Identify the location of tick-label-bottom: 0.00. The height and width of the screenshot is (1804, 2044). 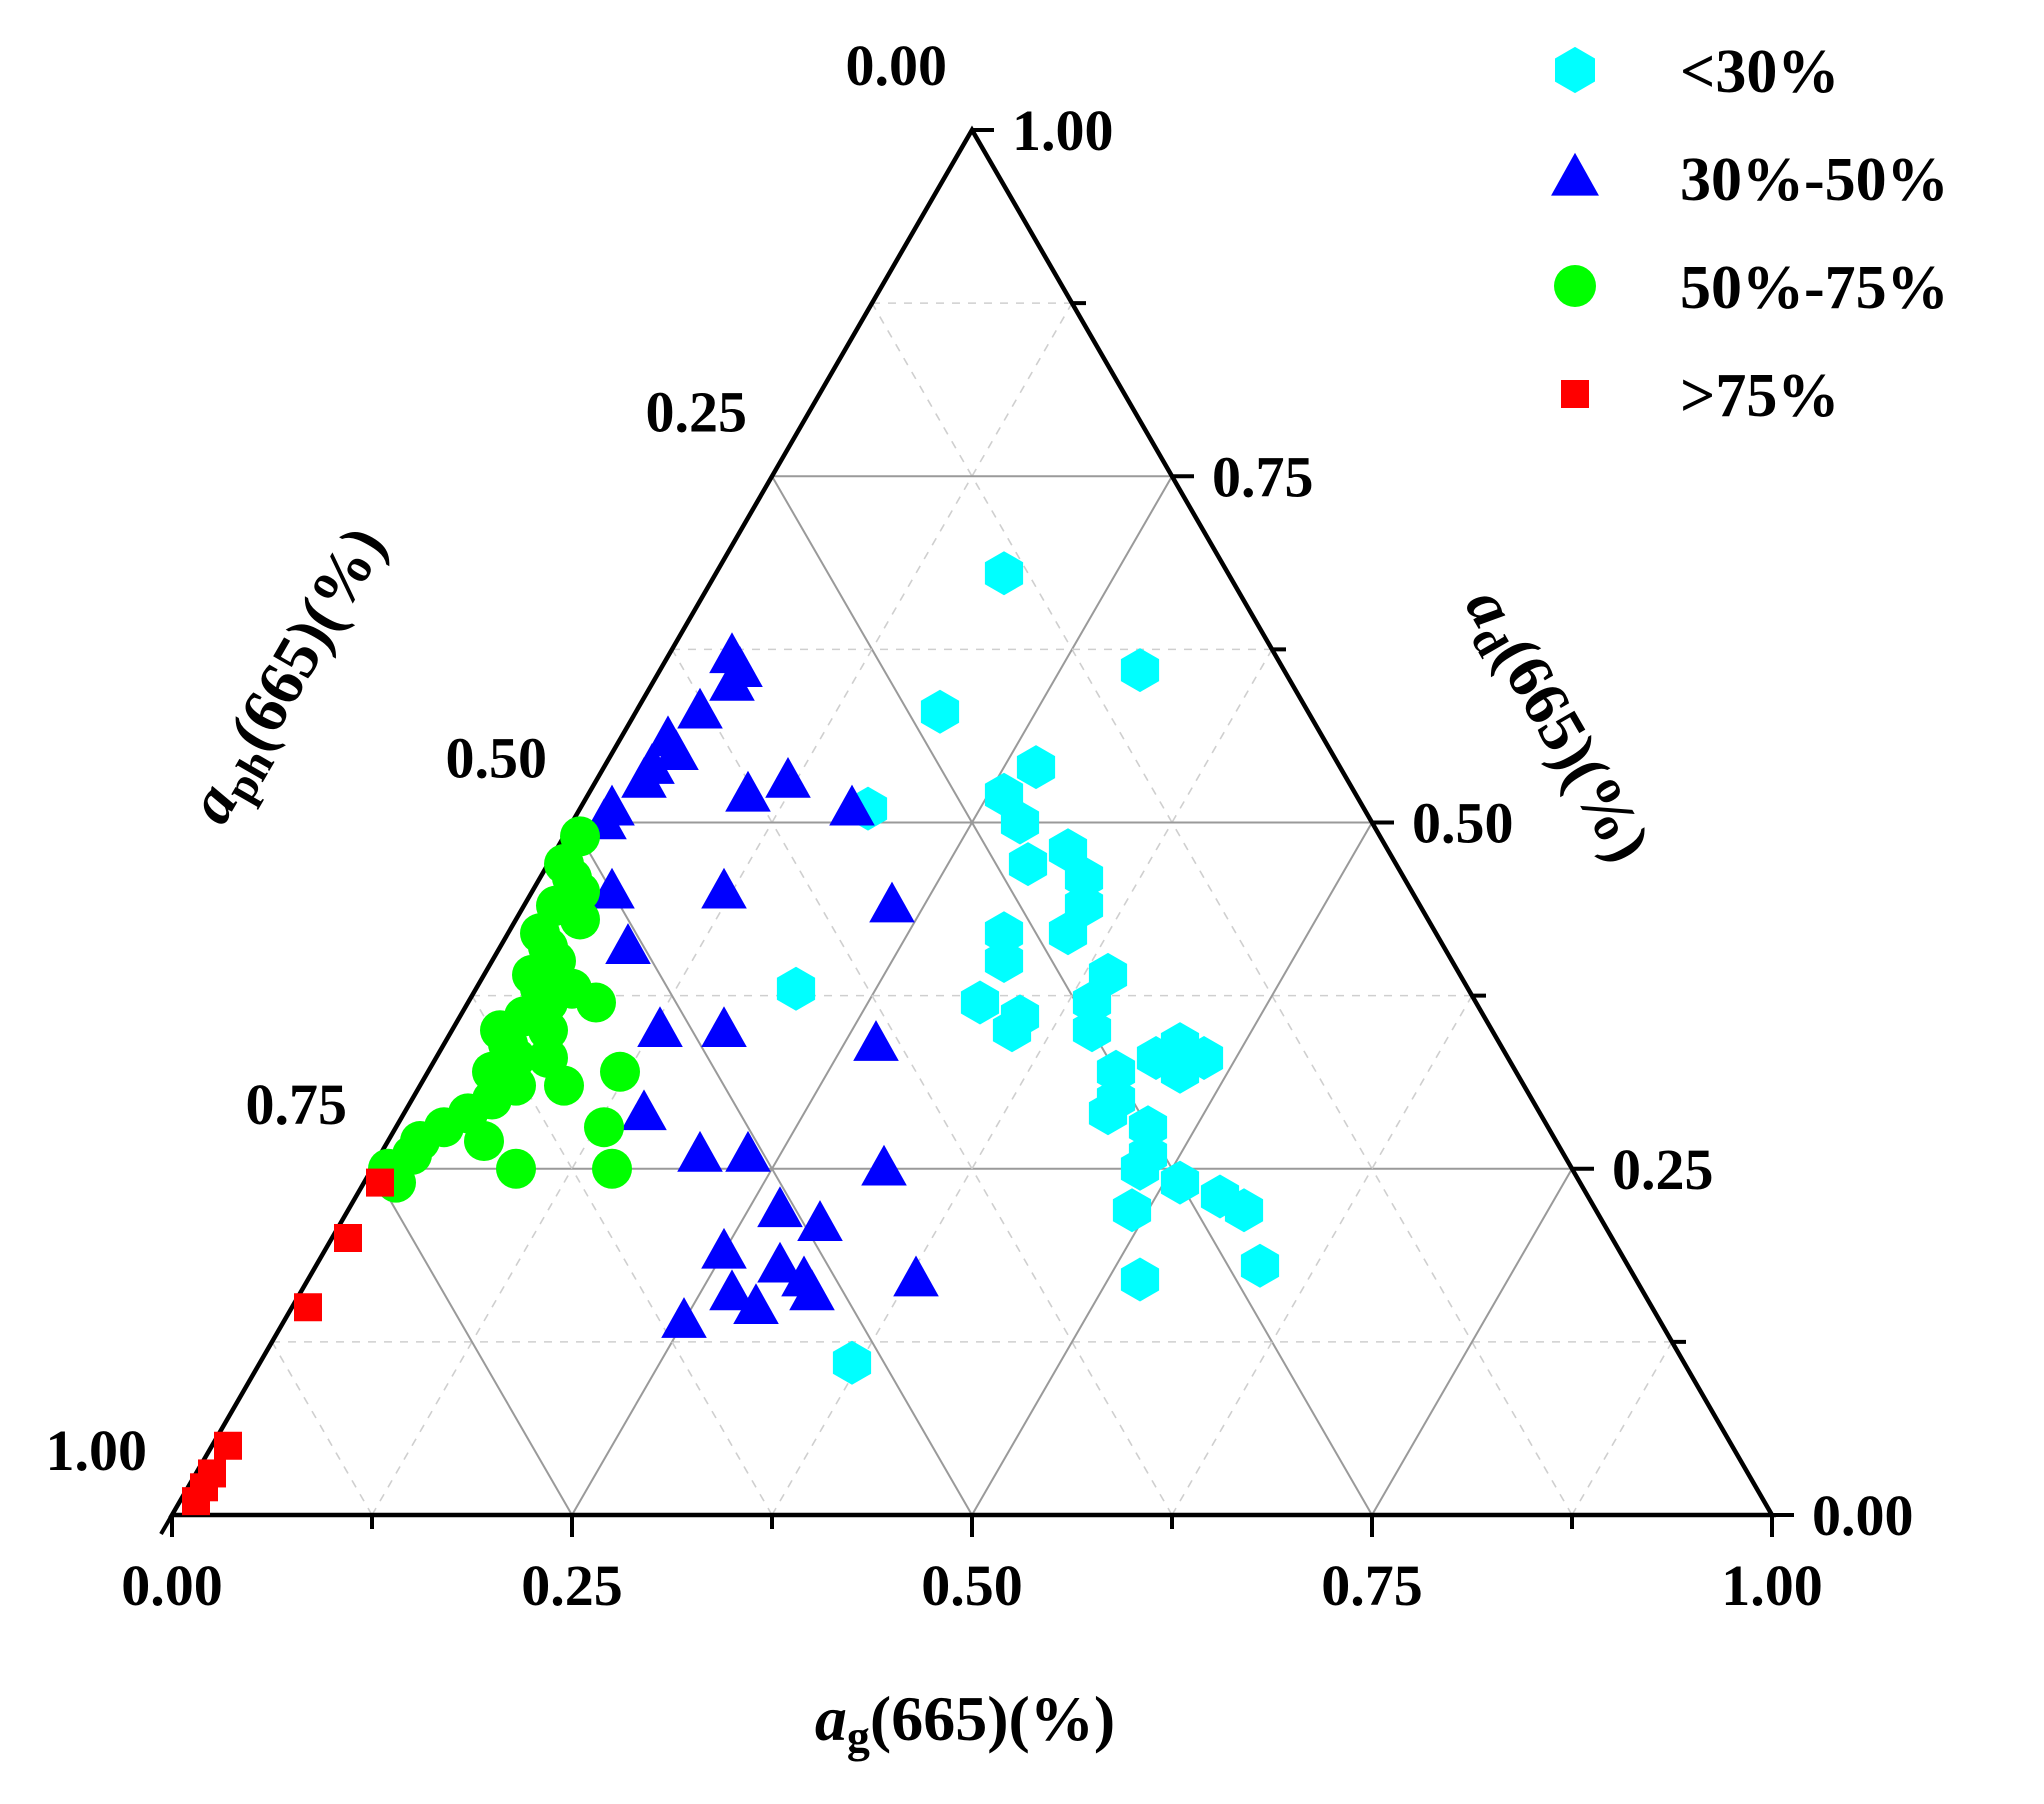
(172, 1585).